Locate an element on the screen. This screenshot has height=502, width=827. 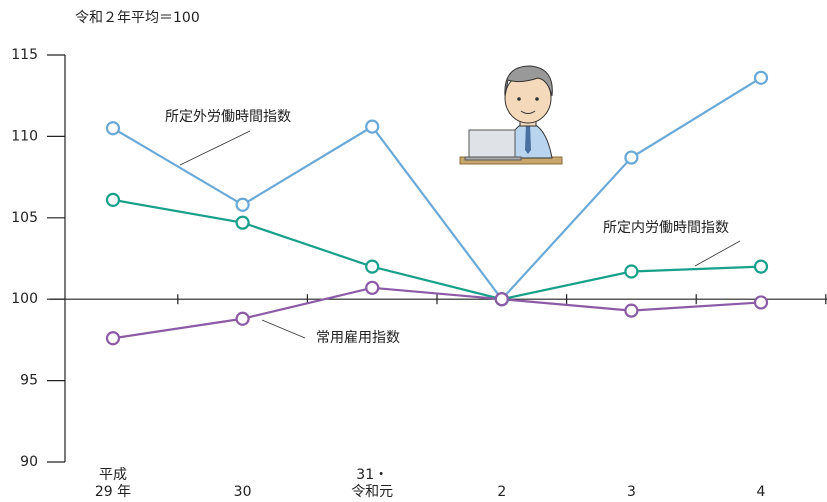
y-tick-label: 110 is located at coordinates (24, 136).